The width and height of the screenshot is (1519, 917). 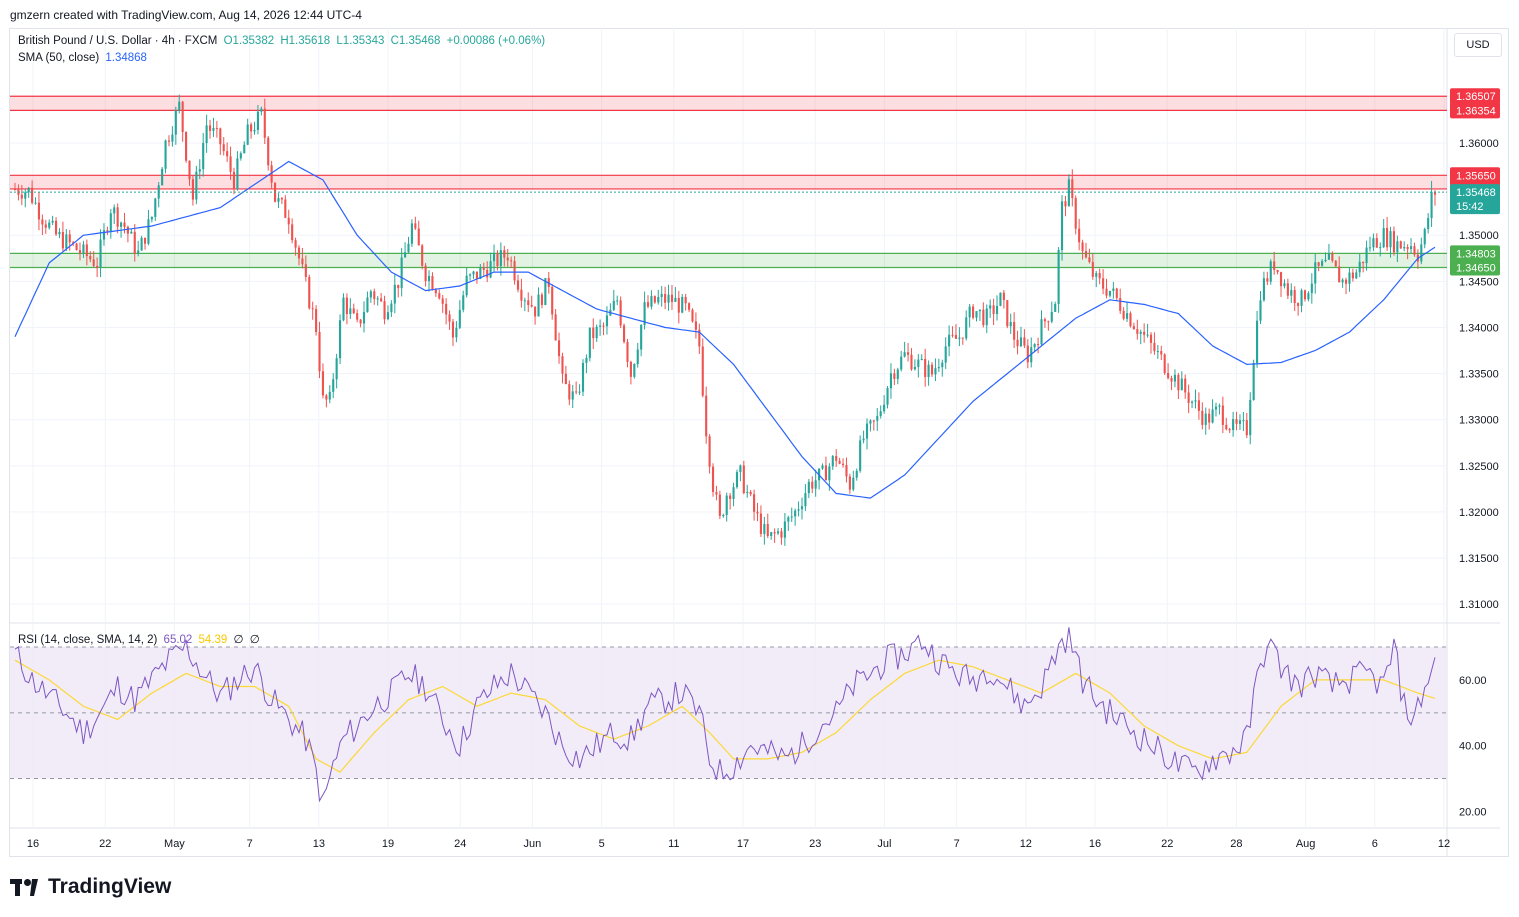 I want to click on ohlc-open: O1.35382, so click(x=249, y=41).